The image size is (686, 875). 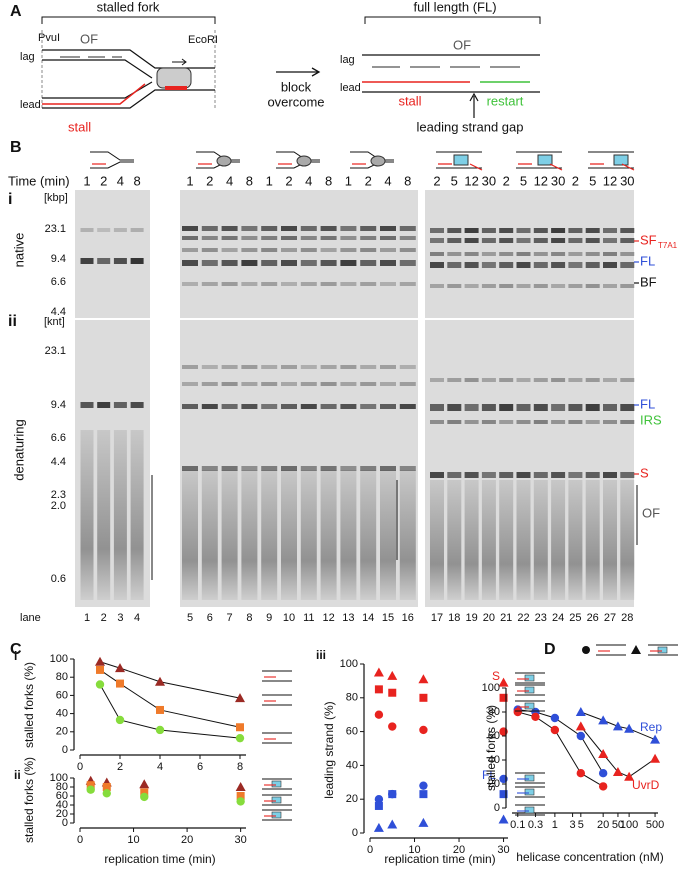 What do you see at coordinates (56, 198) in the screenshot?
I see `unit-label: [kbp]` at bounding box center [56, 198].